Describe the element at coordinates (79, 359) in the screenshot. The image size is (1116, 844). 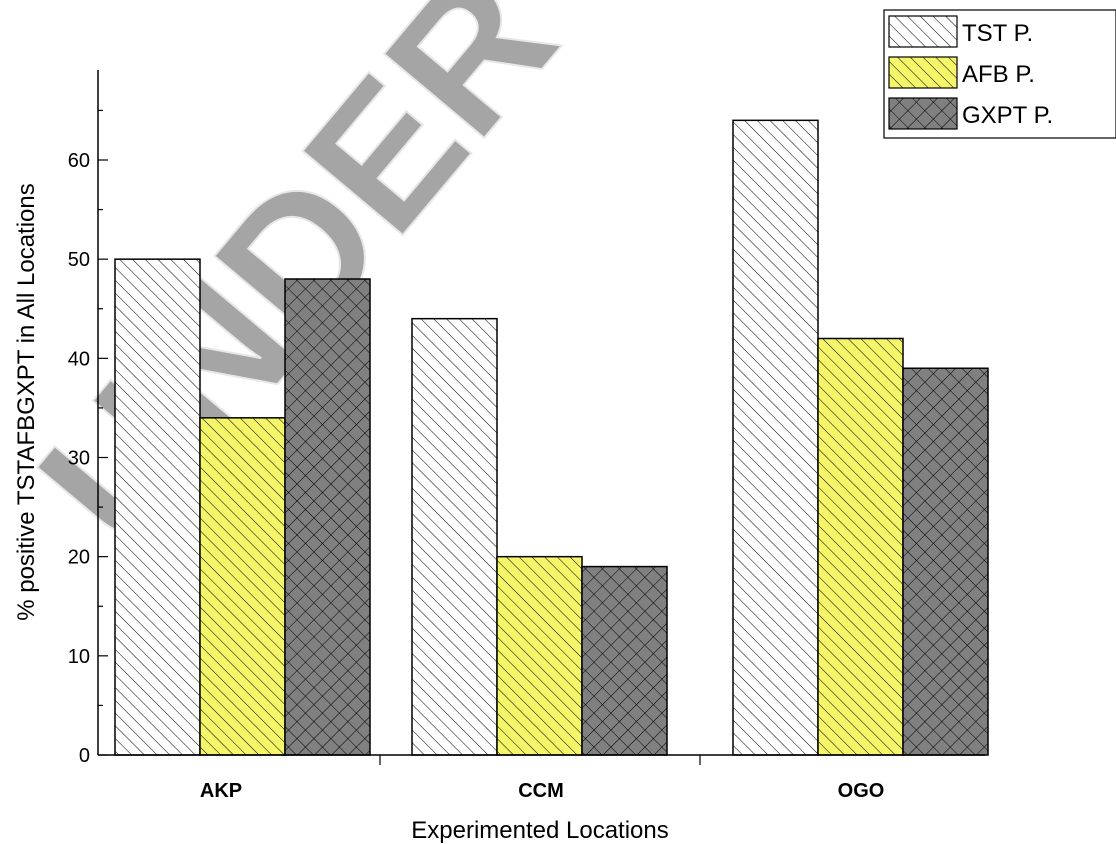
I see `y-tick-label: 40` at that location.